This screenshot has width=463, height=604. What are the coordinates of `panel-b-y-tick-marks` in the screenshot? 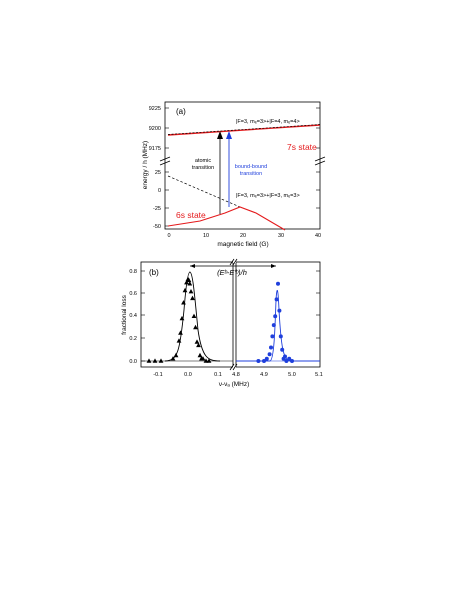 It's located at (230, 316).